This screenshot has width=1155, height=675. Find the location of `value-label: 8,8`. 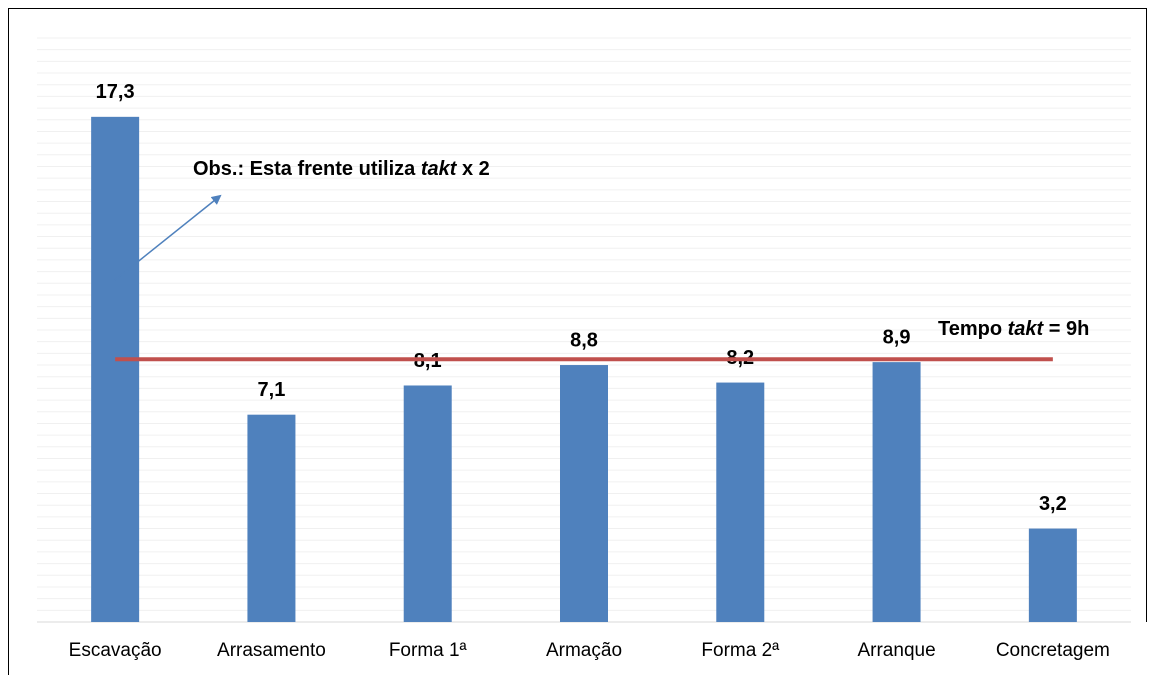

value-label: 8,8 is located at coordinates (584, 340).